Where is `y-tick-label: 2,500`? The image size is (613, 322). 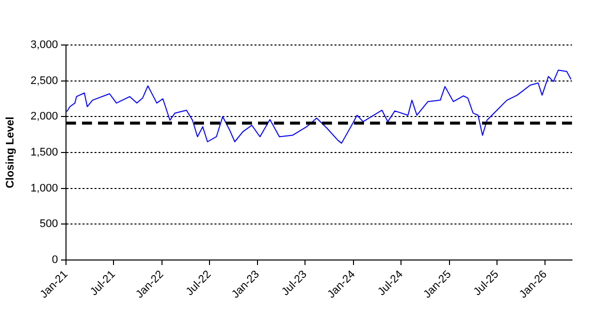 y-tick-label: 2,500 is located at coordinates (44, 80).